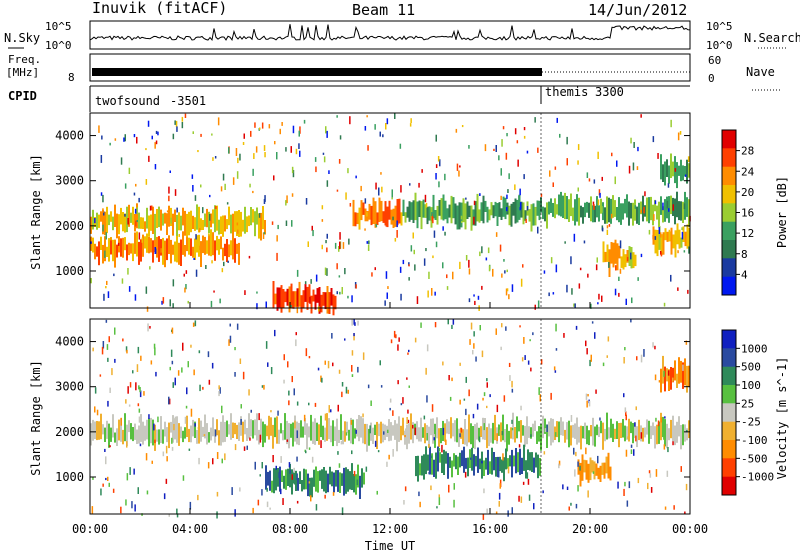 The image size is (800, 554). Describe the element at coordinates (349, 98) in the screenshot. I see `cpid-panel: CPID twofsound -3501 themis 3300` at that location.